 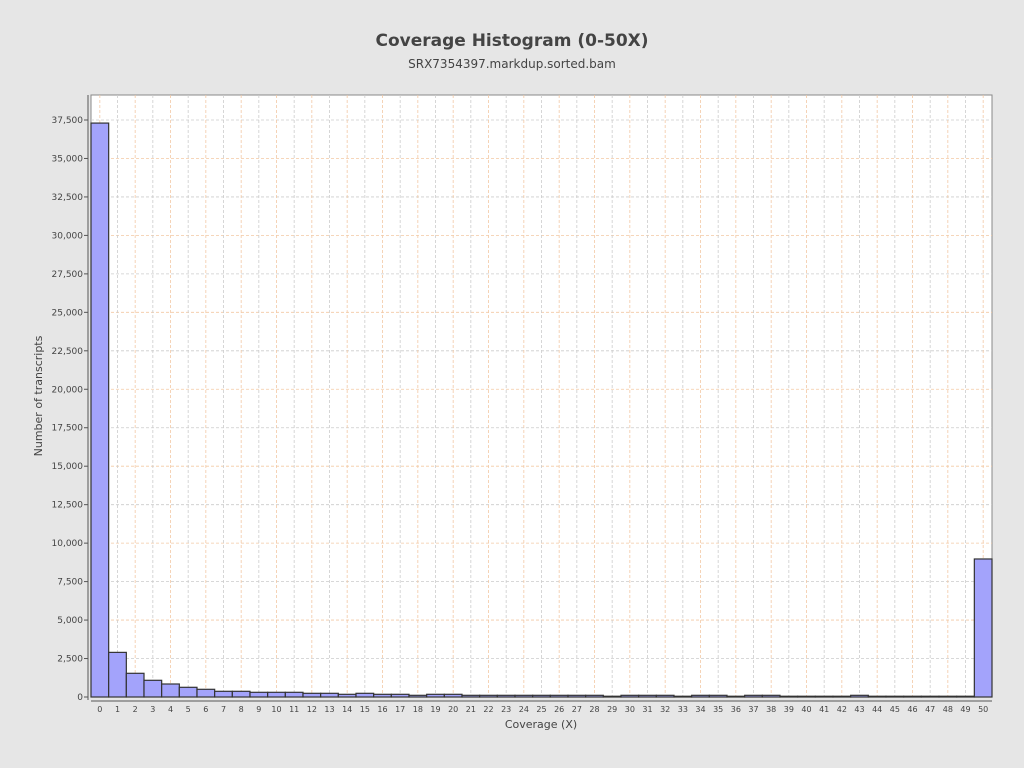 What do you see at coordinates (68, 198) in the screenshot?
I see `y-tick-label: 32,500` at bounding box center [68, 198].